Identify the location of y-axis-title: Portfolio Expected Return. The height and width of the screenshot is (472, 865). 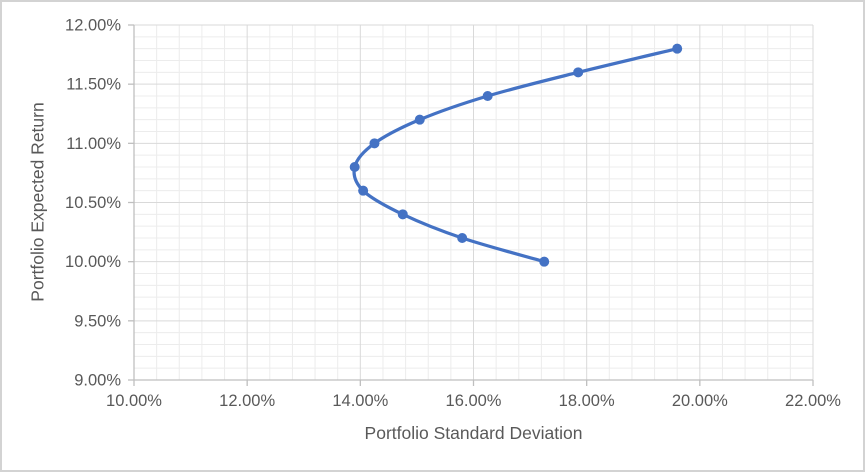
(37, 202).